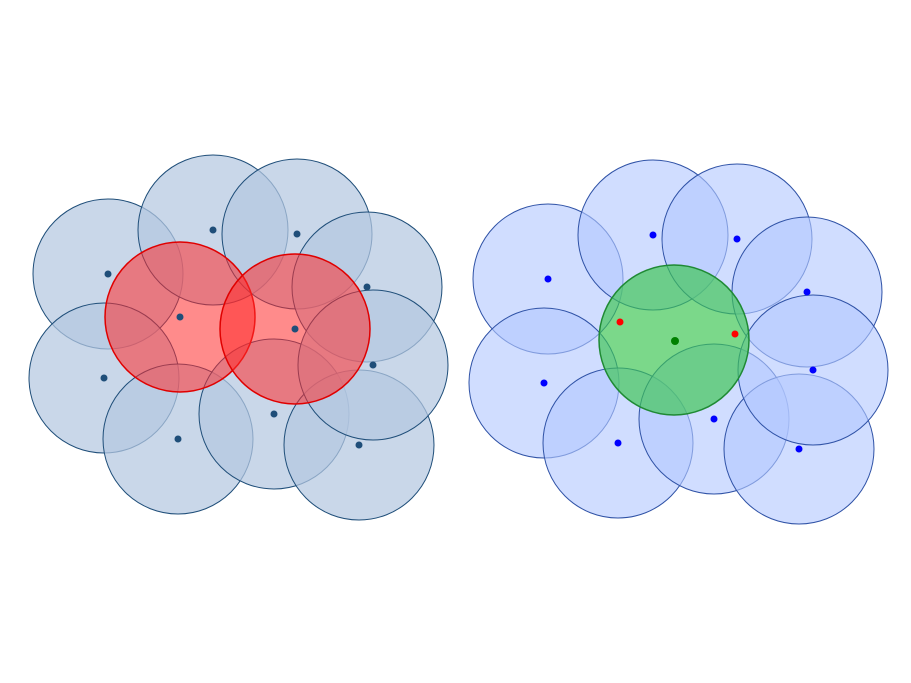 The height and width of the screenshot is (683, 911). I want to click on right-center-dot, so click(675, 341).